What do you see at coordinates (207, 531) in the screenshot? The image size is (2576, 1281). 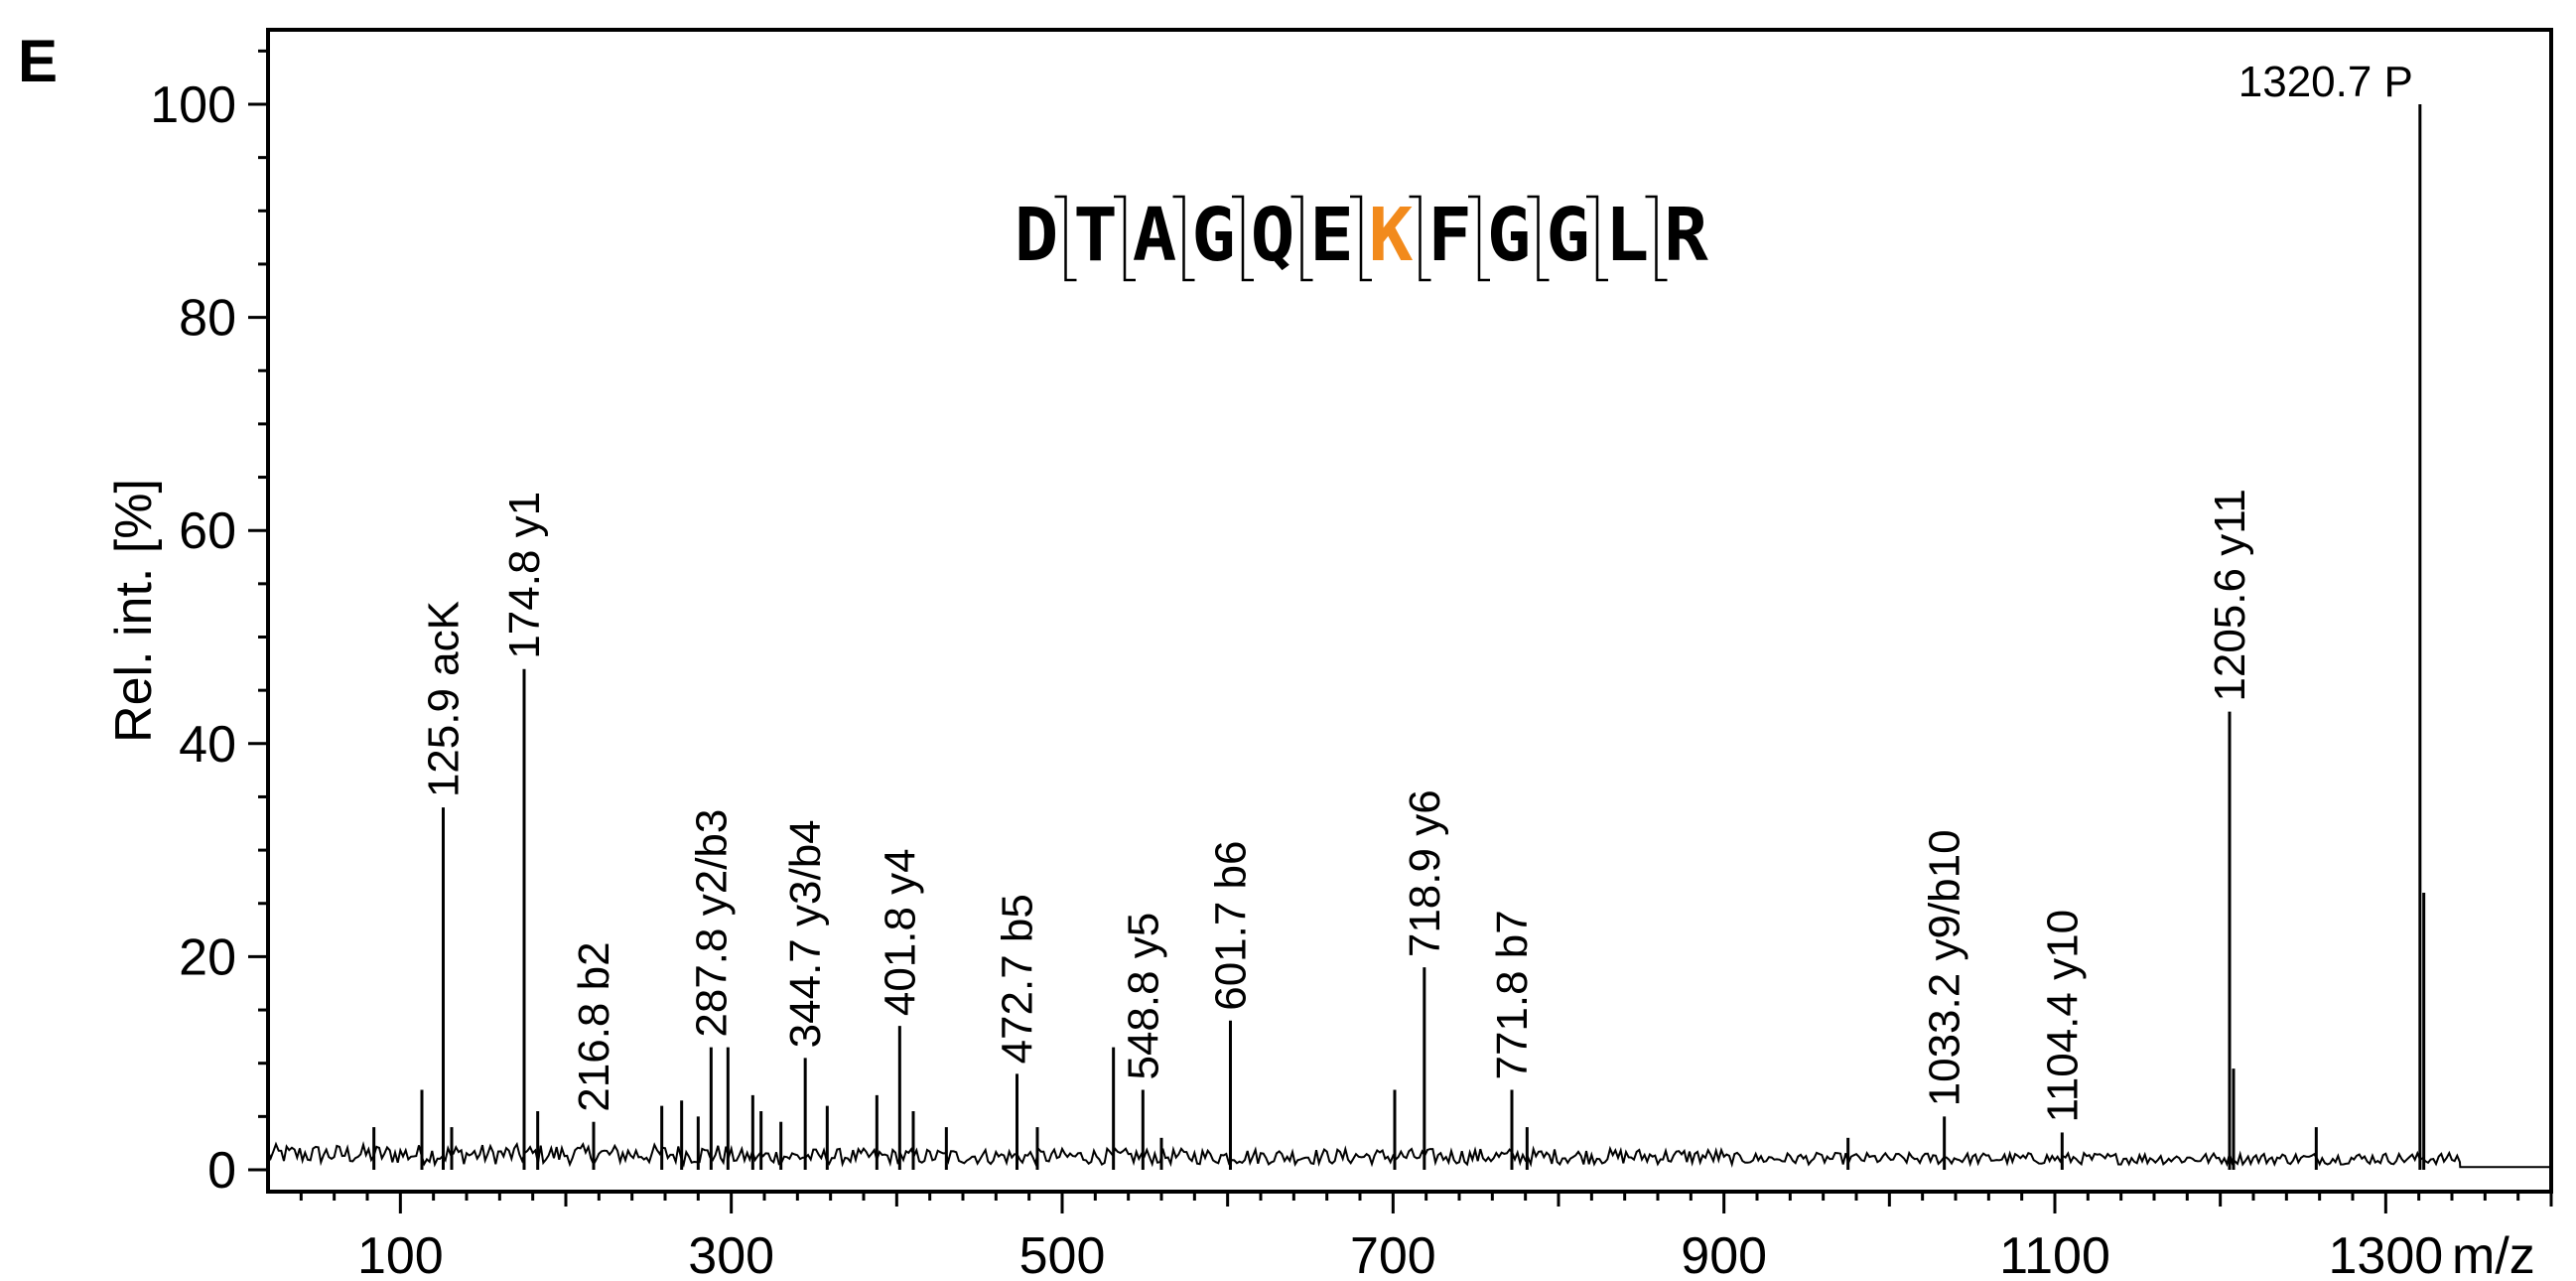 I see `y-tick-label: 60` at bounding box center [207, 531].